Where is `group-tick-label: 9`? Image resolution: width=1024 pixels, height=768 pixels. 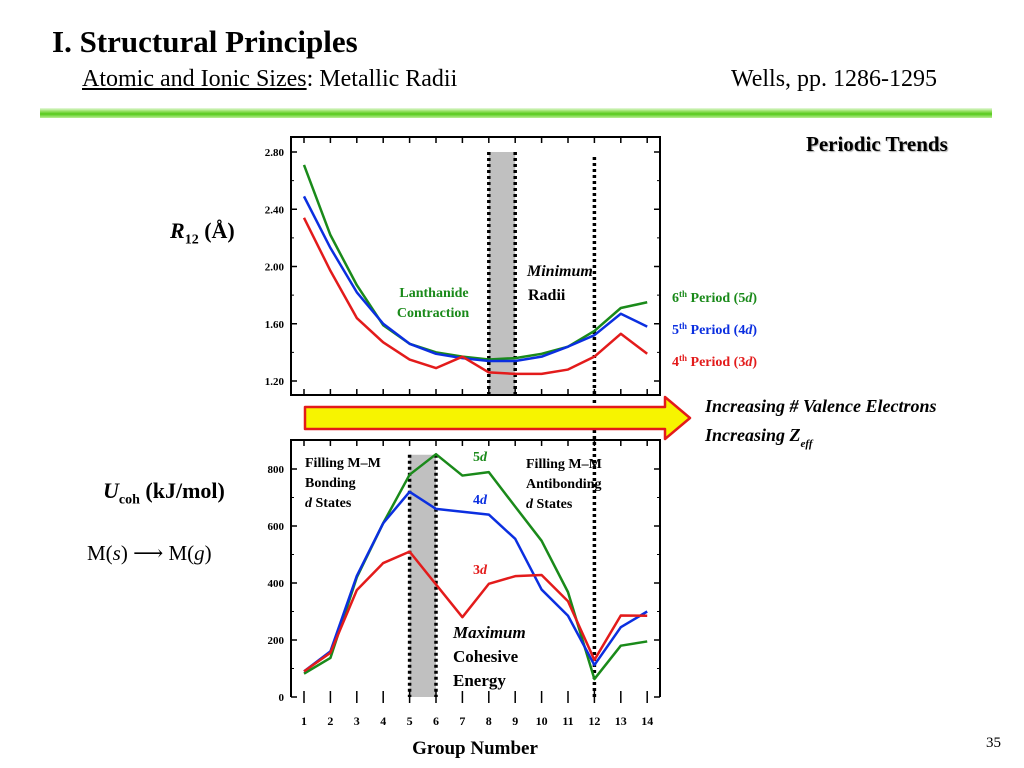 group-tick-label: 9 is located at coordinates (515, 721).